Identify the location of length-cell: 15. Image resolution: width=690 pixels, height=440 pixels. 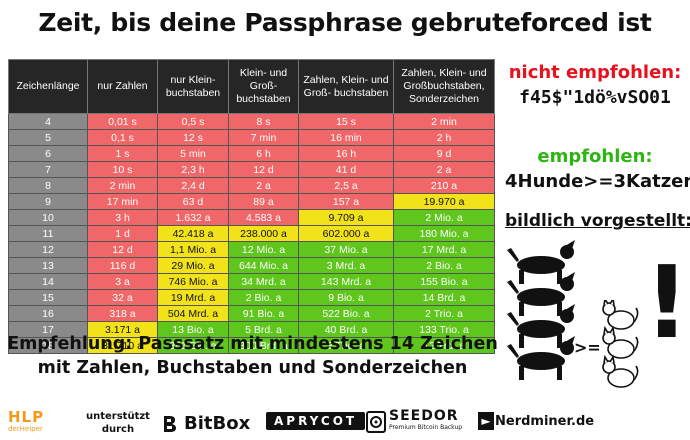
(48, 297).